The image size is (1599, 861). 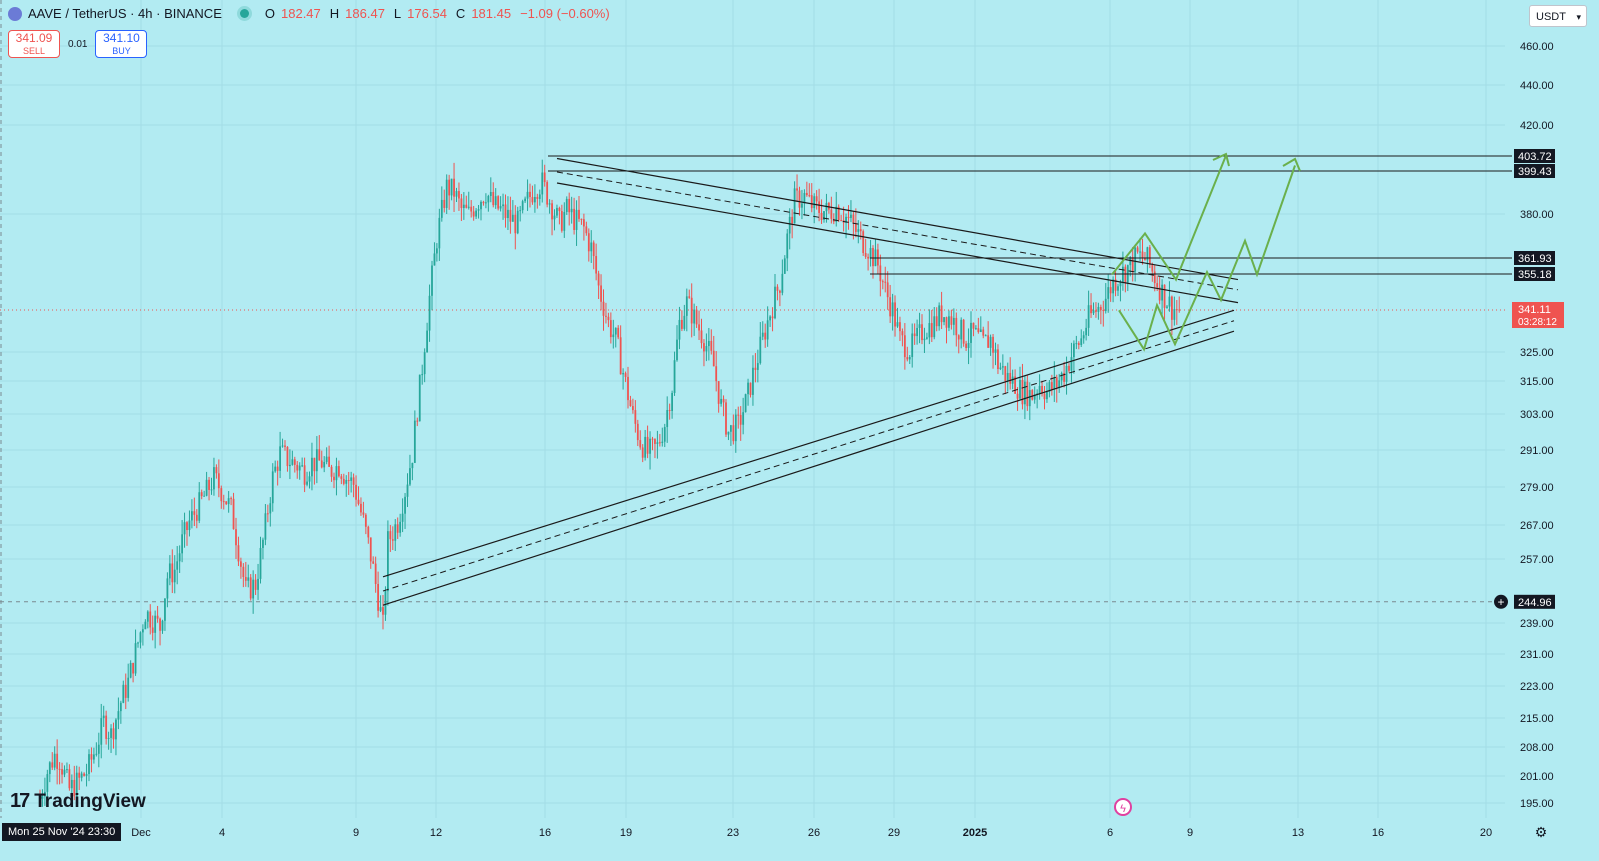 I want to click on sell-button: 341.09 SELL, so click(x=34, y=44).